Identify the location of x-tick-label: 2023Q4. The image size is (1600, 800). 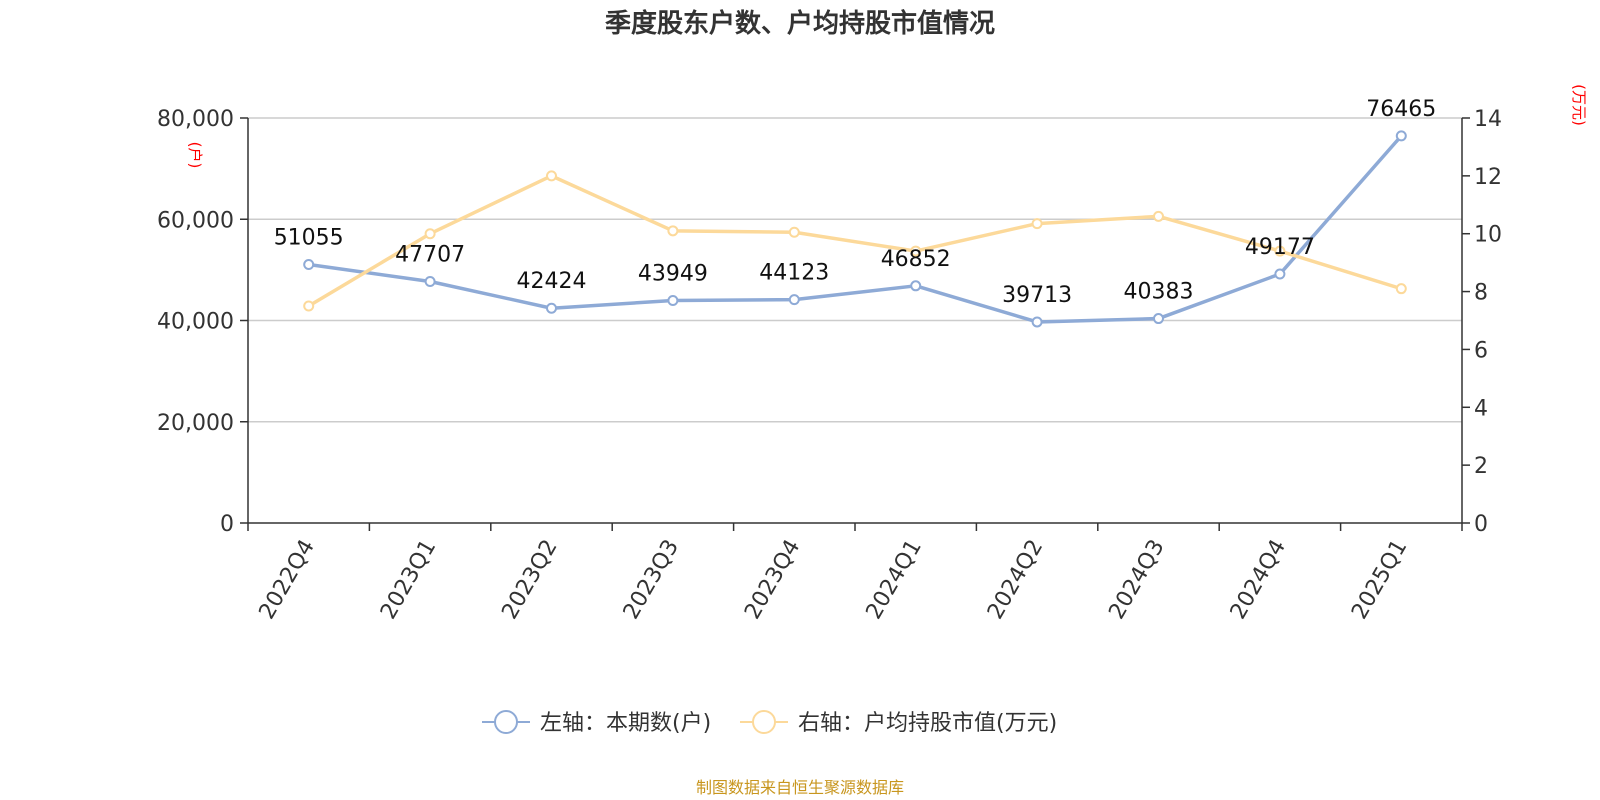
(772, 580).